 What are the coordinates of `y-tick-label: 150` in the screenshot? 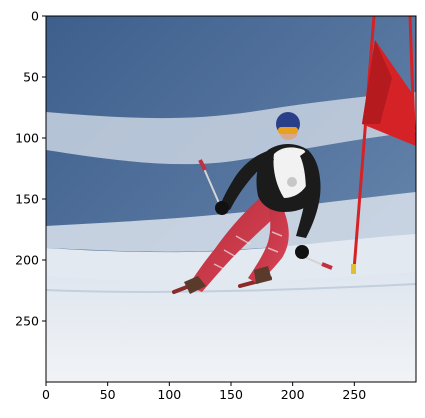 It's located at (27, 199).